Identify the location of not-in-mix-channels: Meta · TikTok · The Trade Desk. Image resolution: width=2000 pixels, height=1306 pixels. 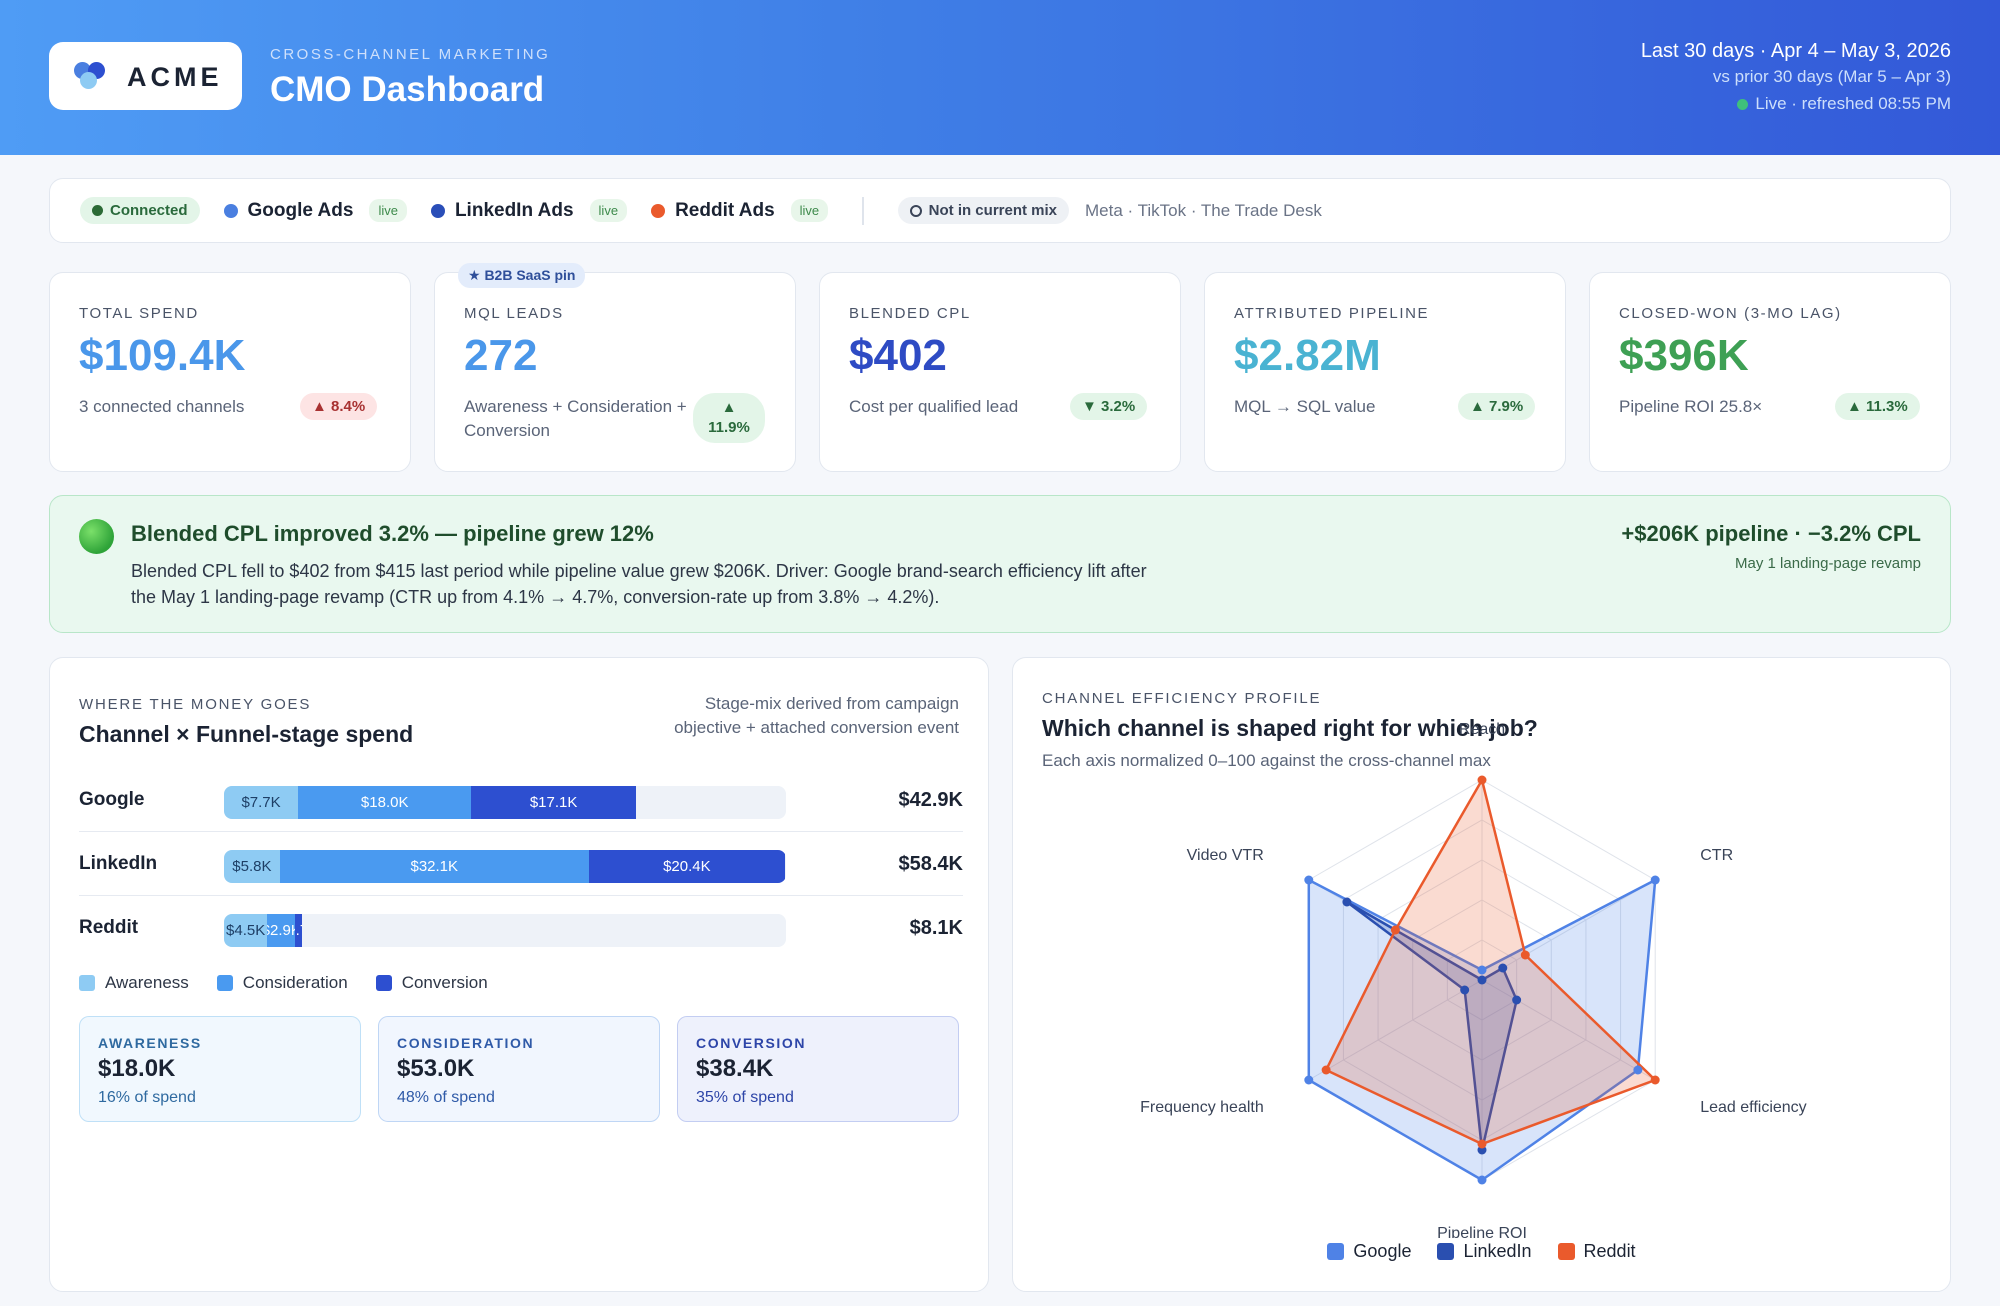
(1203, 210).